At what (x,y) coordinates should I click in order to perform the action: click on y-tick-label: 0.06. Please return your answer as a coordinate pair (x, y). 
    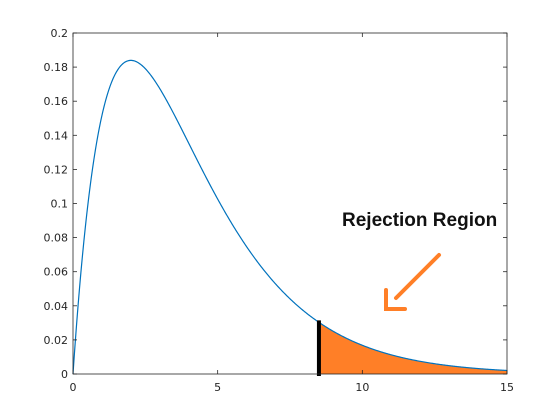
    Looking at the image, I should click on (56, 272).